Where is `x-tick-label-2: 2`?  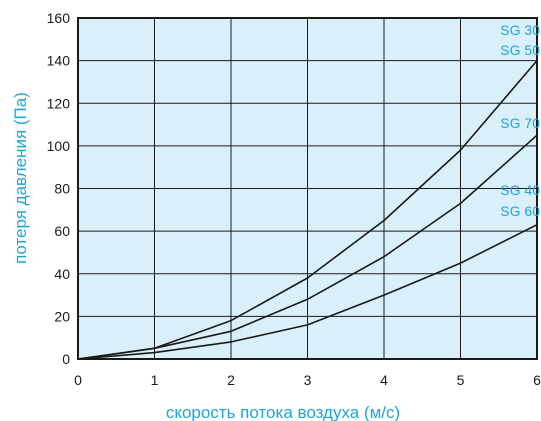 x-tick-label-2: 2 is located at coordinates (231, 380).